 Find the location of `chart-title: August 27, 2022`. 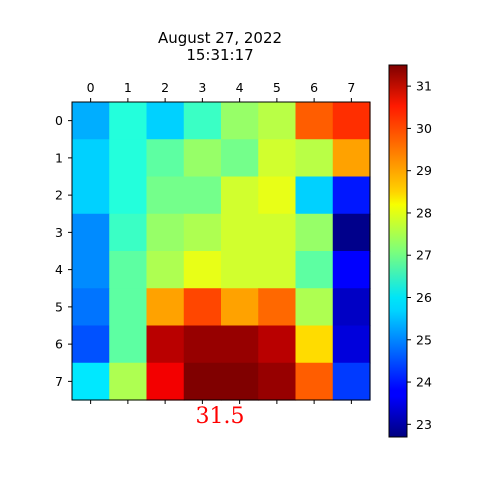

chart-title: August 27, 2022 is located at coordinates (220, 38).